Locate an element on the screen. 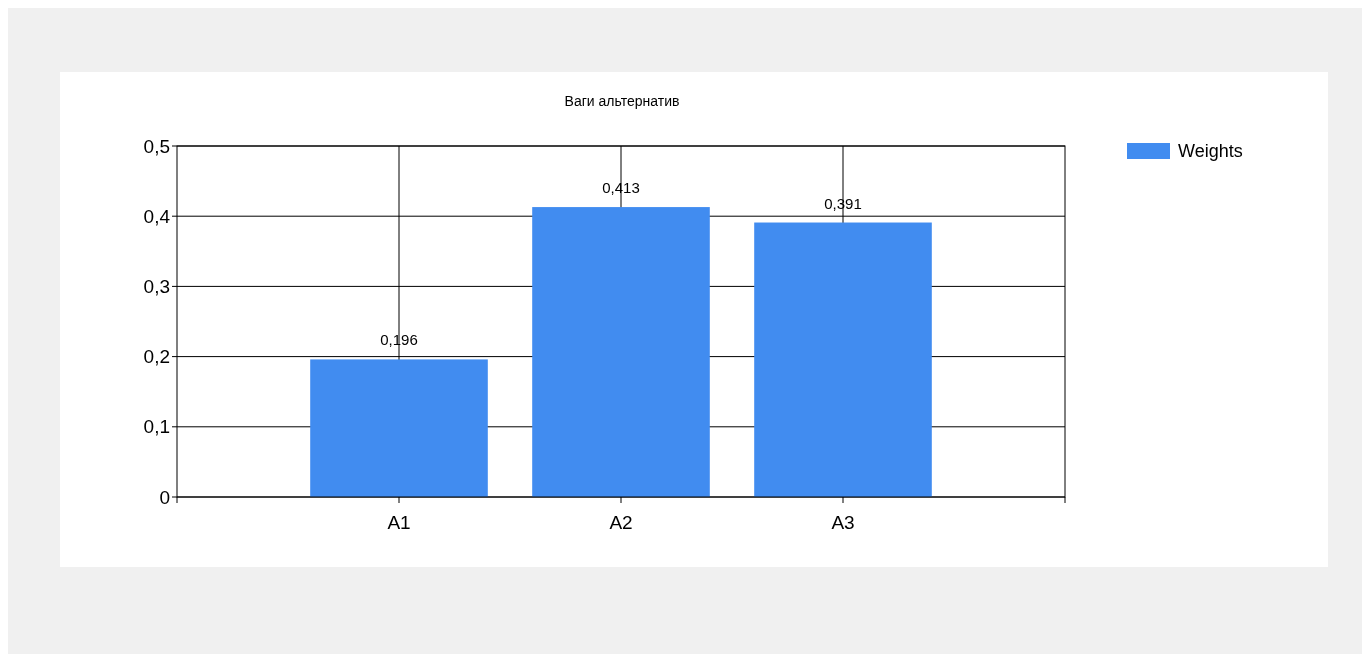 This screenshot has width=1370, height=654. chart-title: Ваги альтернатив is located at coordinates (622, 101).